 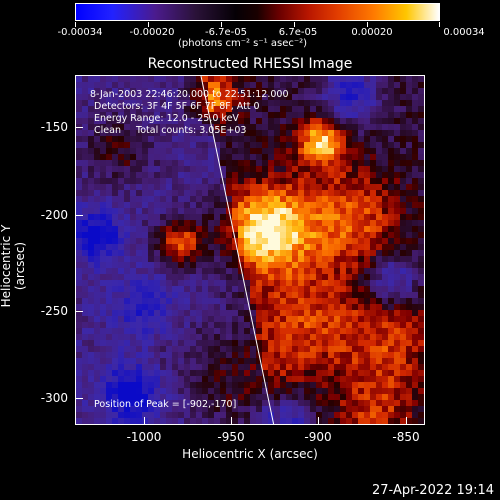 What do you see at coordinates (243, 43) in the screenshot?
I see `colorbar-units: (photons cm⁻² s⁻¹ asec⁻²)` at bounding box center [243, 43].